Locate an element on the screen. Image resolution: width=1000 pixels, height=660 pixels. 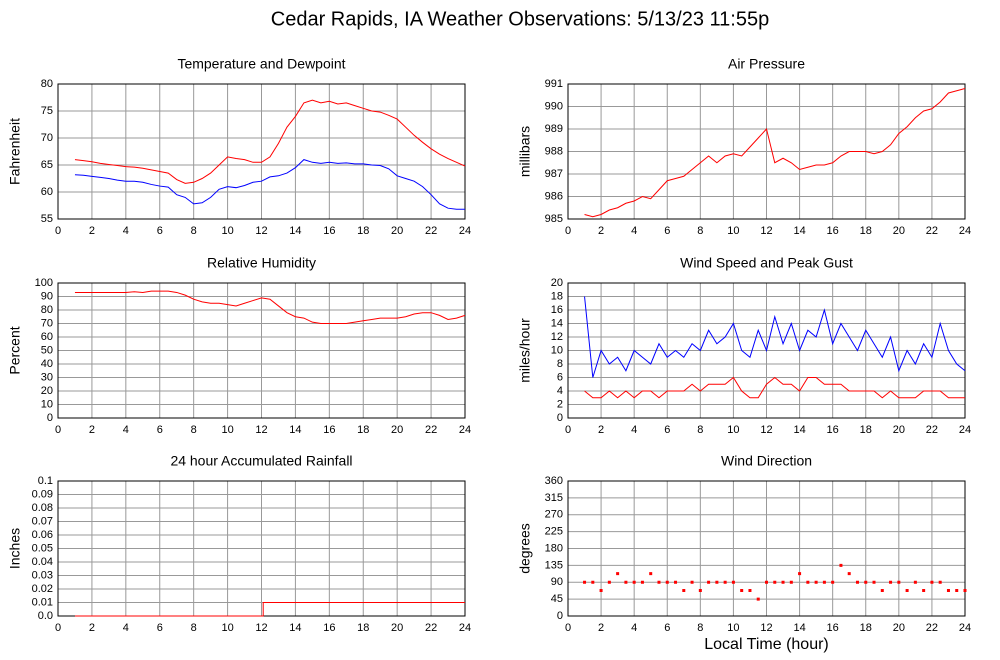
y-tick-label: 18 is located at coordinates (557, 296).